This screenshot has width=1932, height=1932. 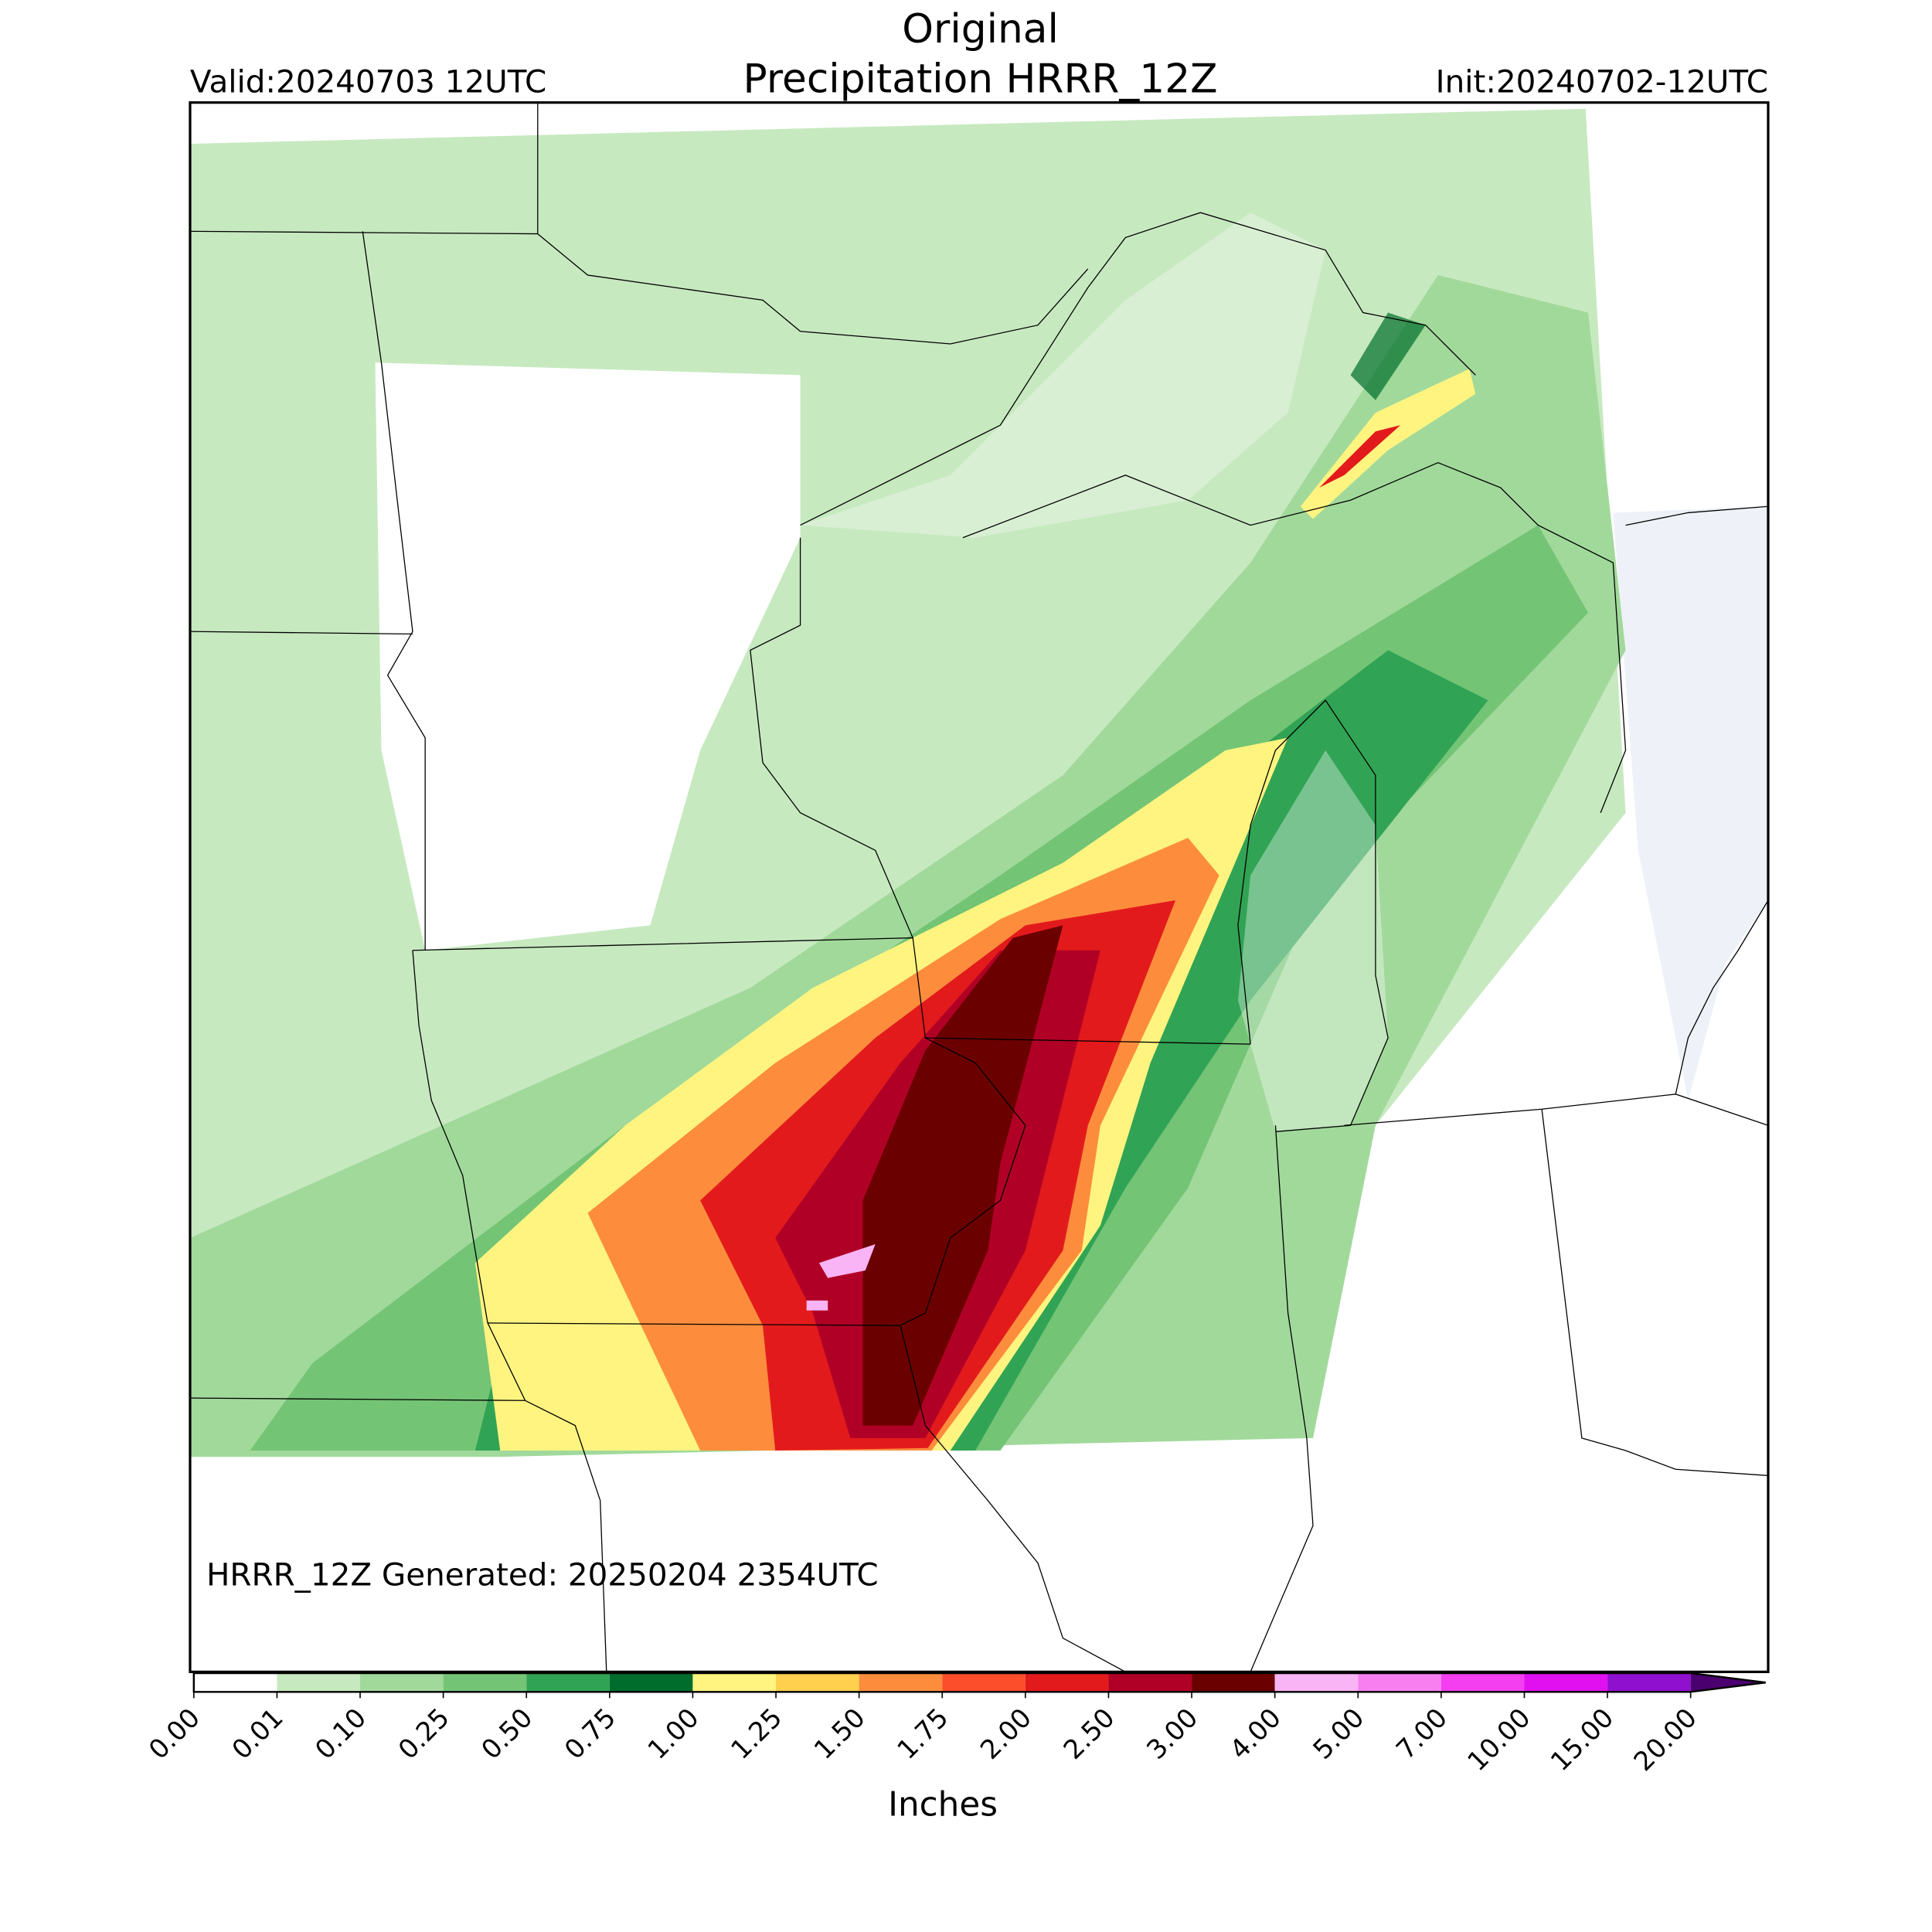 I want to click on colorbar-tick-label: 10.00, so click(x=1498, y=1740).